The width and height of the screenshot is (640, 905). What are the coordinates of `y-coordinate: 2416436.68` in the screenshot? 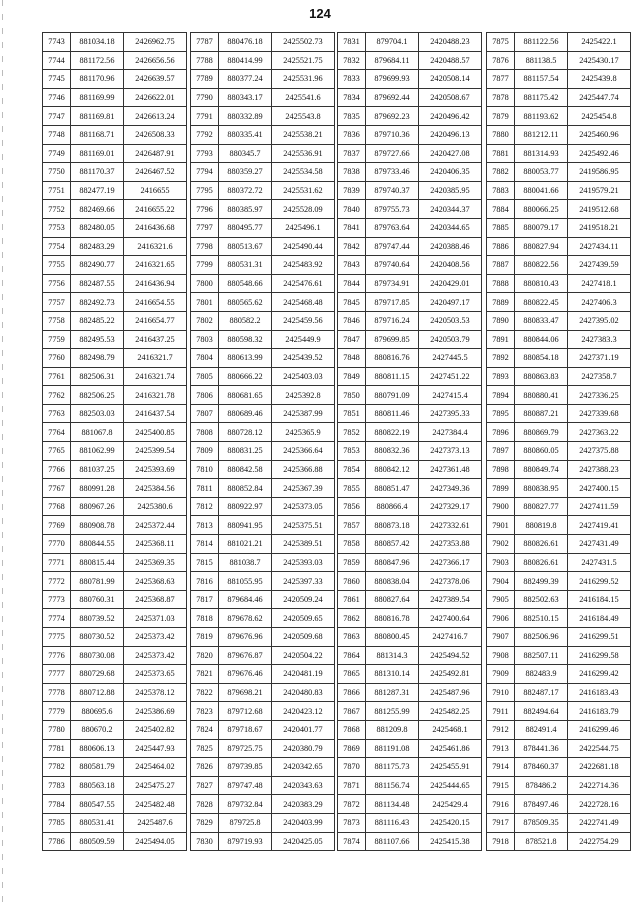 It's located at (155, 227).